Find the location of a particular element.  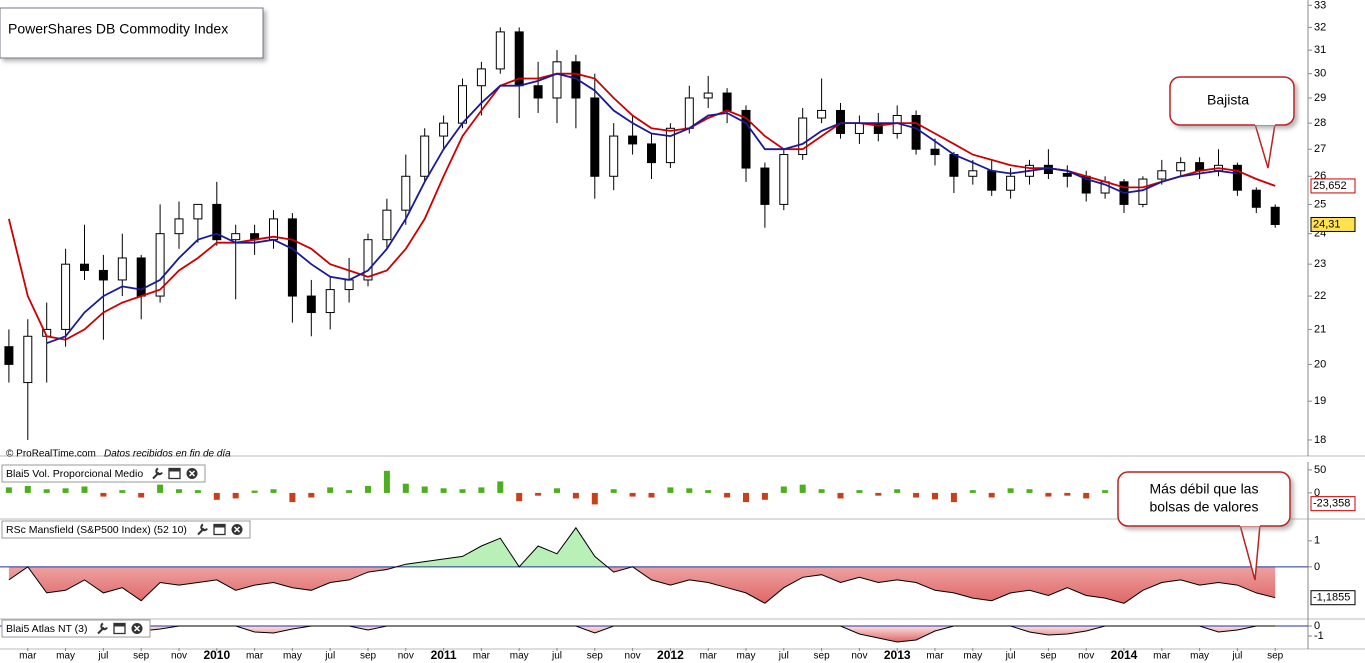

source-note: Datos recibidos en fin de día is located at coordinates (167, 454).